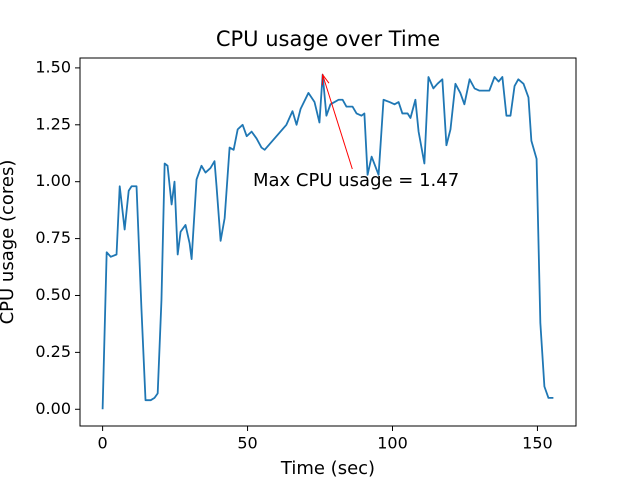  I want to click on annotation-arrowhead, so click(325, 79).